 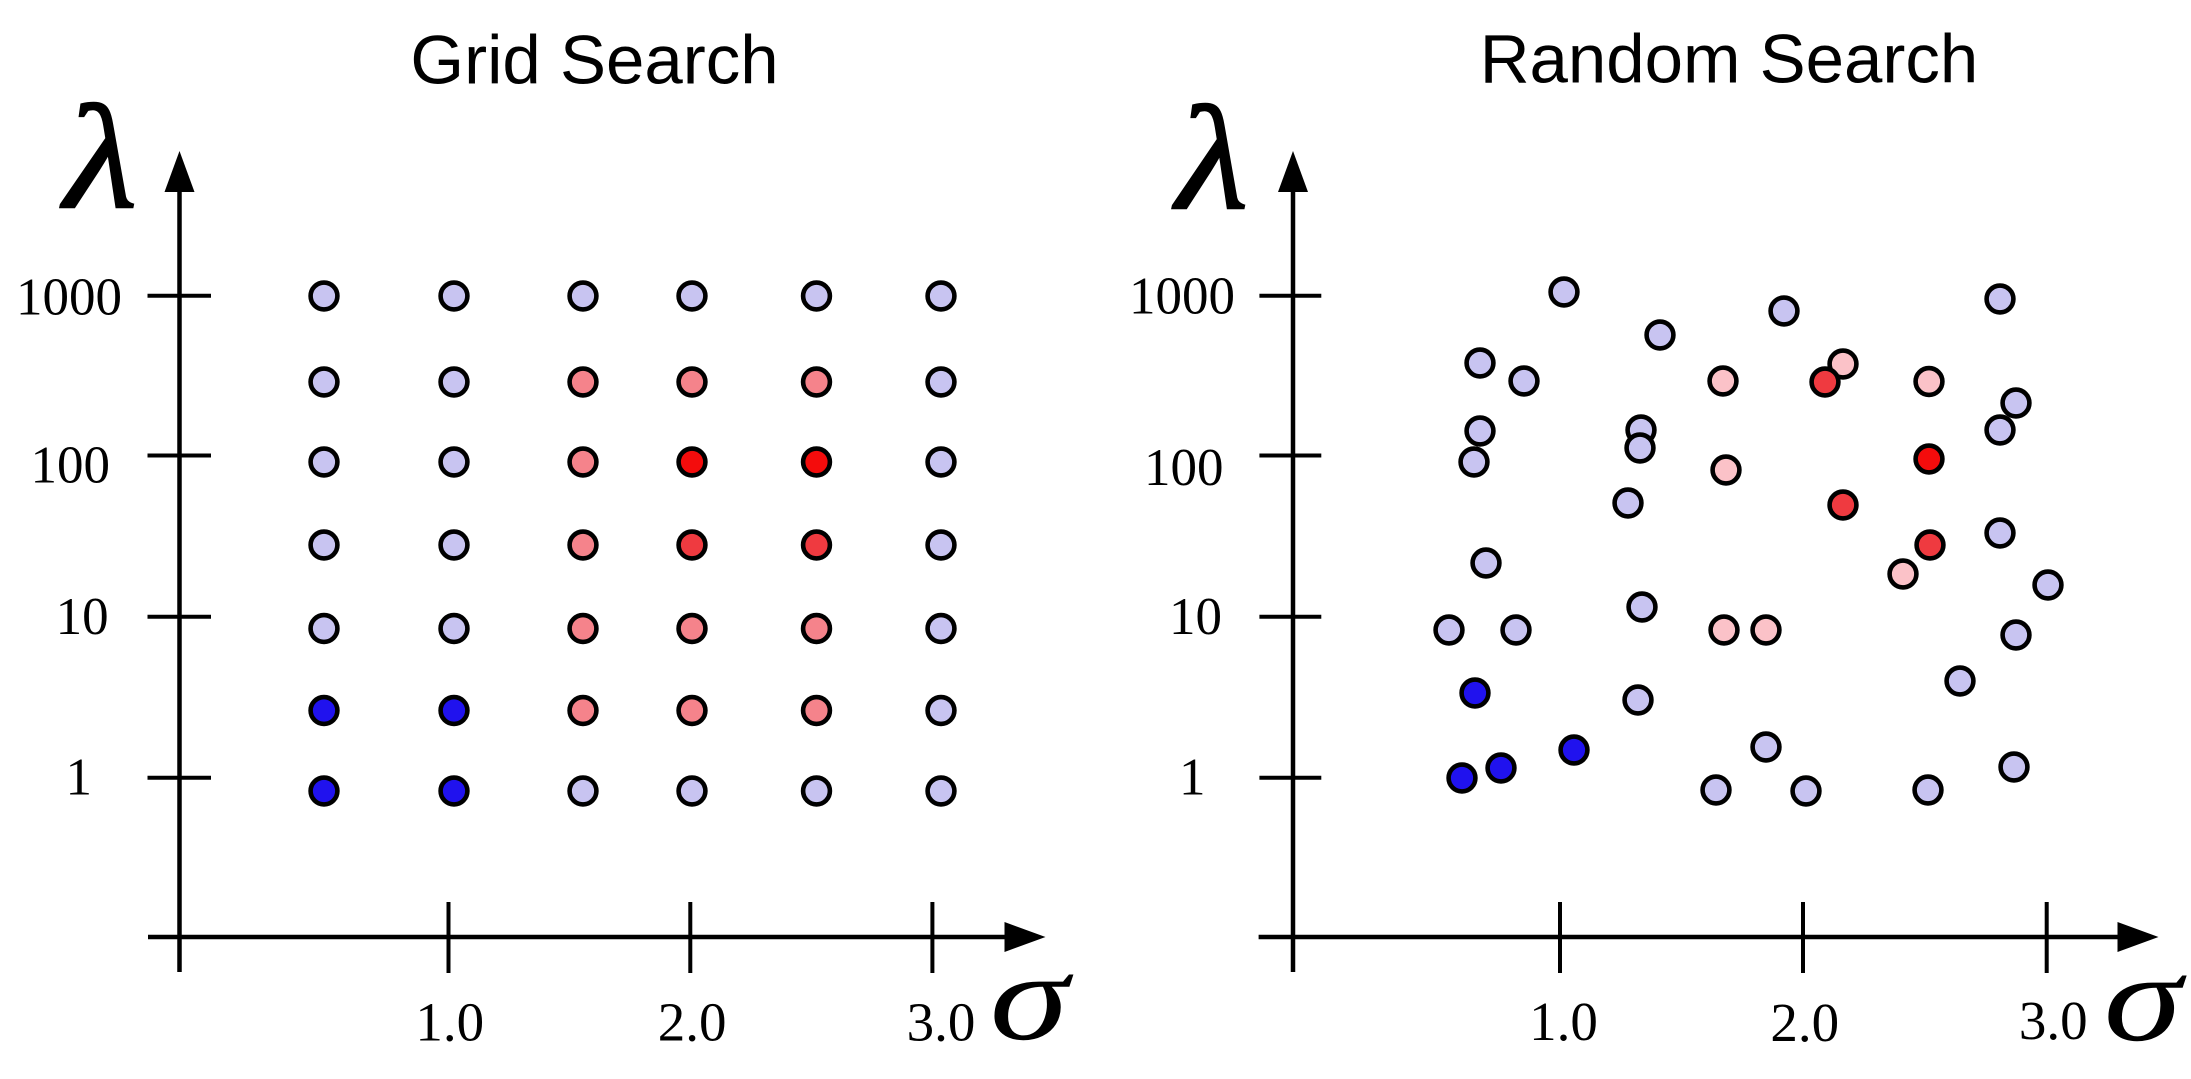 I want to click on svg-text: Random Search, so click(x=1729, y=59).